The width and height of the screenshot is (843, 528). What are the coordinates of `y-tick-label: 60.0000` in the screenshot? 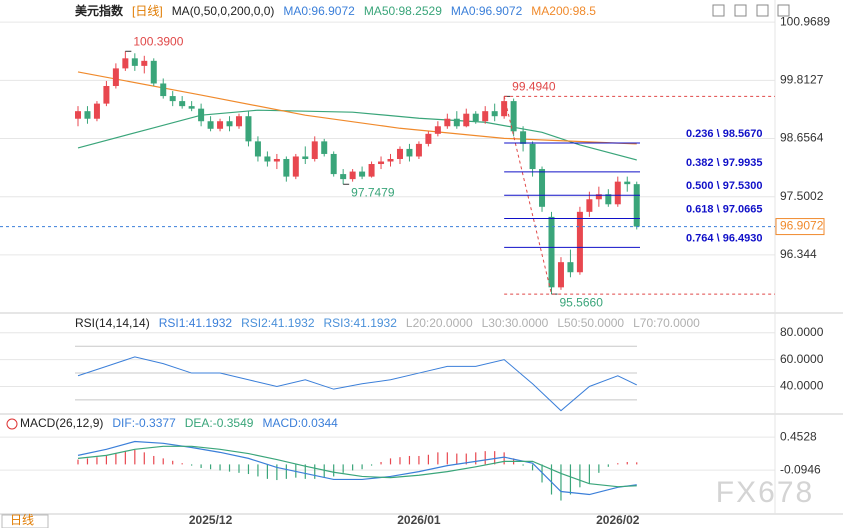 It's located at (802, 359).